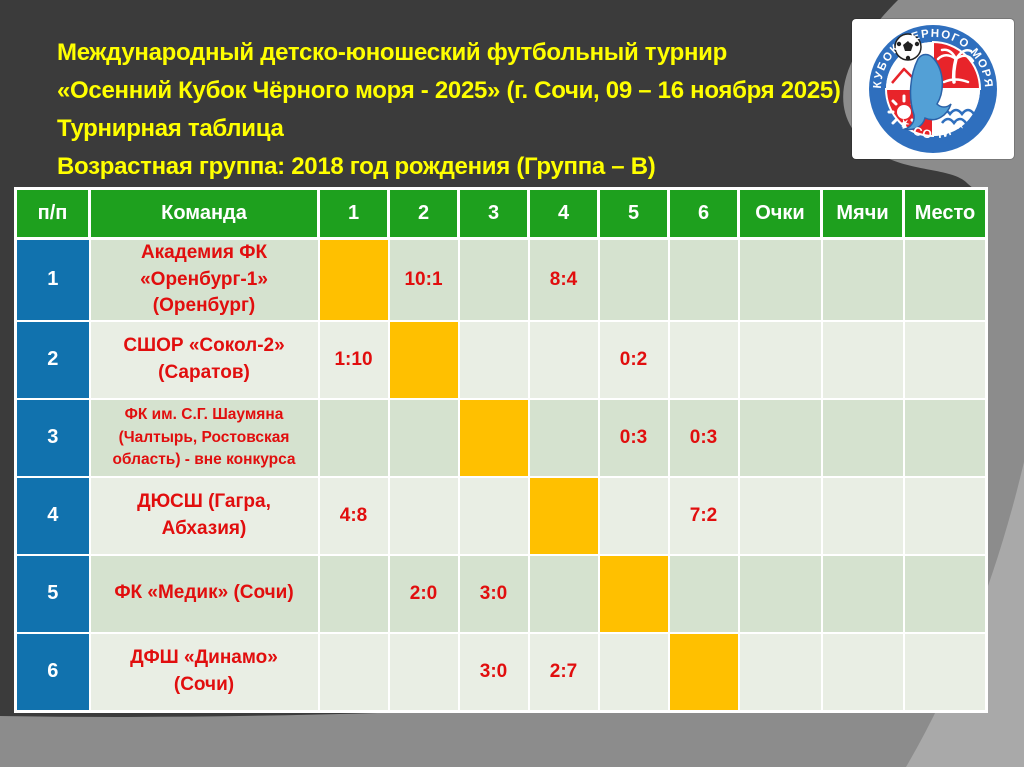  What do you see at coordinates (204, 672) in the screenshot?
I see `team-name-cell: ДФШ «Динамо» (Сочи)` at bounding box center [204, 672].